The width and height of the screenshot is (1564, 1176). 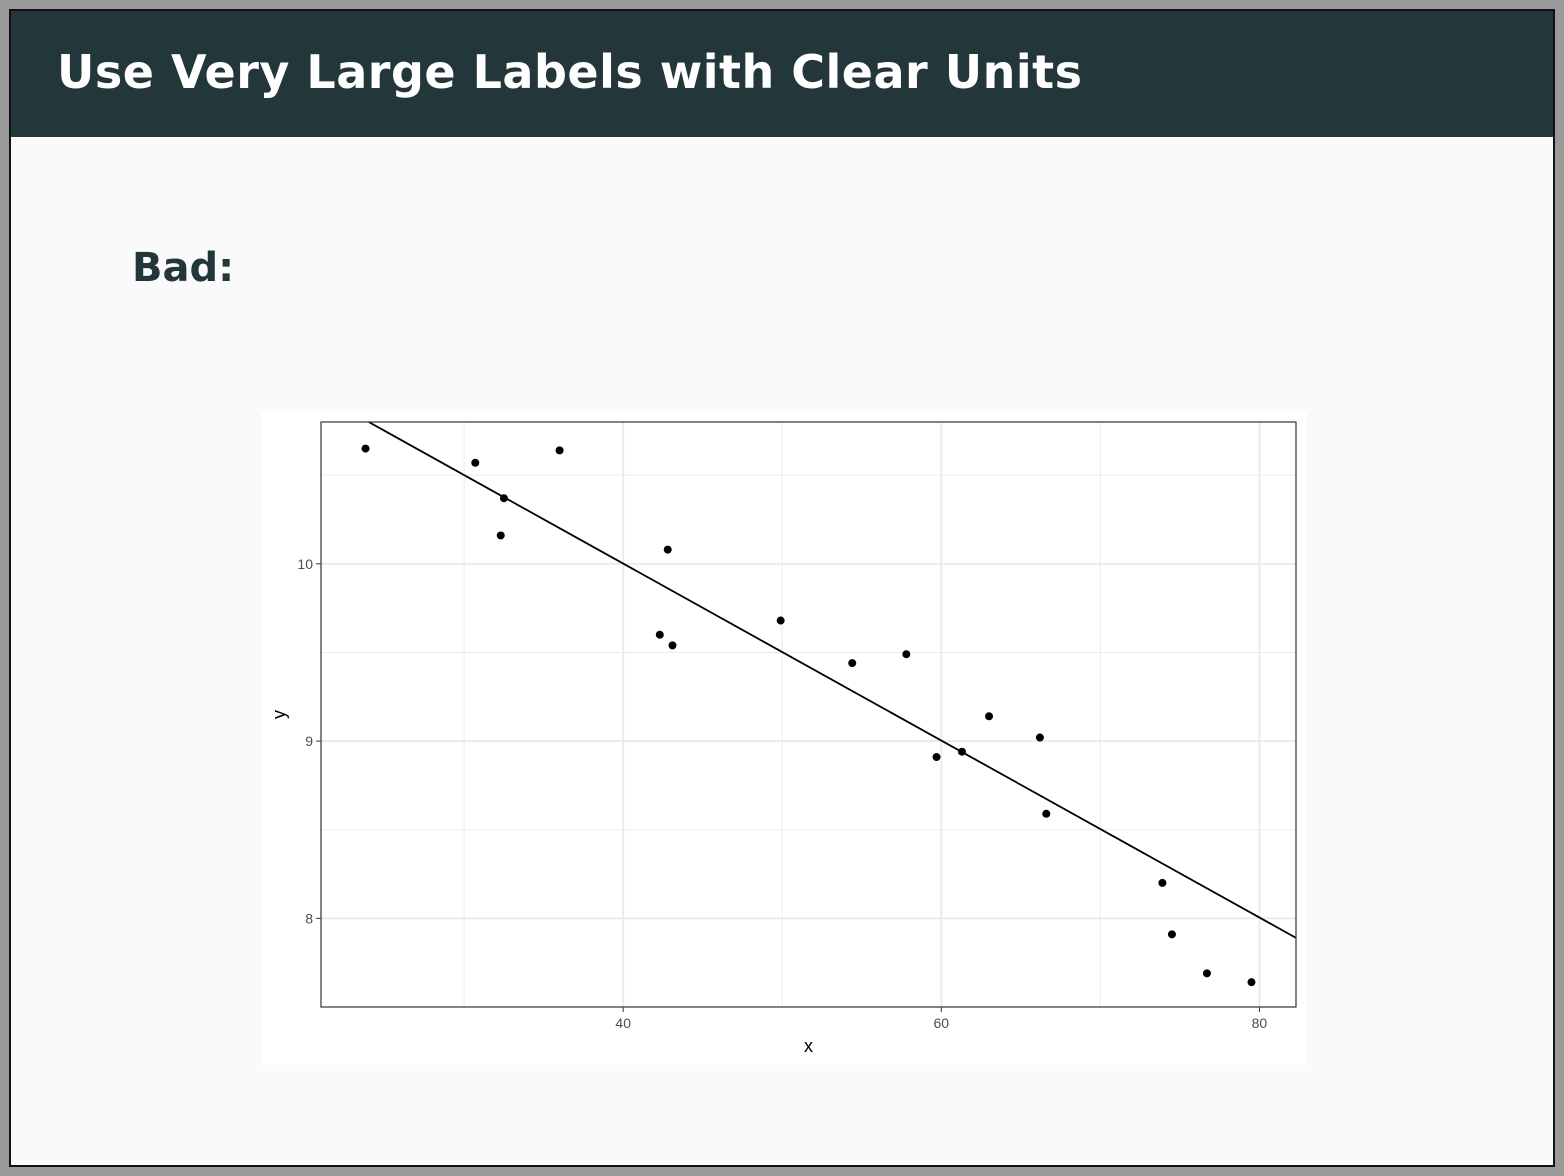 I want to click on y-axis-title: y, so click(x=279, y=714).